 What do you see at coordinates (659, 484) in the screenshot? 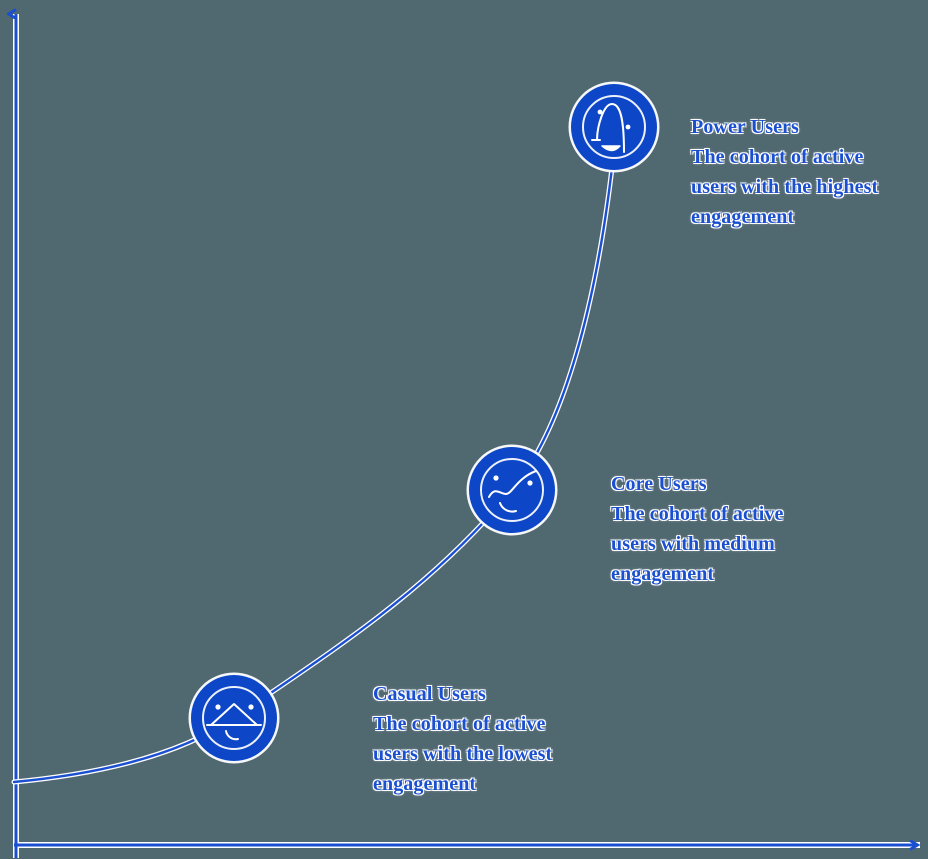
I see `core-users-title: Core Users` at bounding box center [659, 484].